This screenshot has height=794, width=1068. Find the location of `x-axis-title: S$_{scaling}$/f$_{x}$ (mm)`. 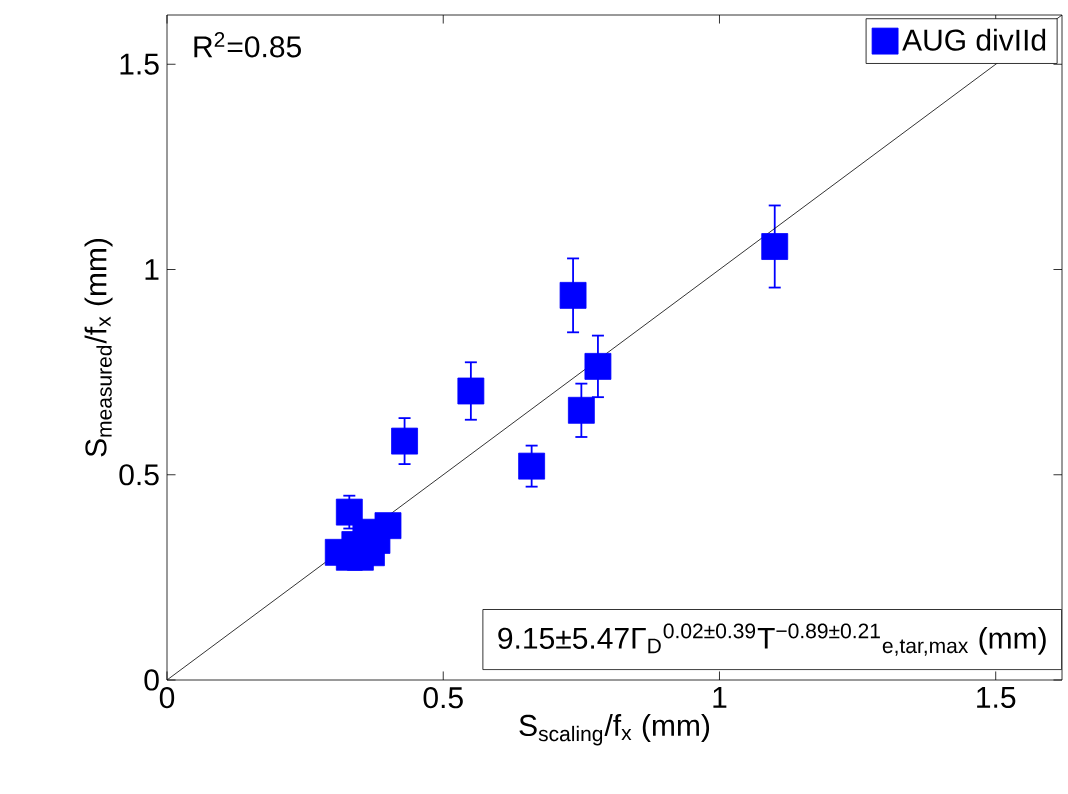

x-axis-title: S$_{scaling}$/f$_{x}$ (mm) is located at coordinates (614, 730).